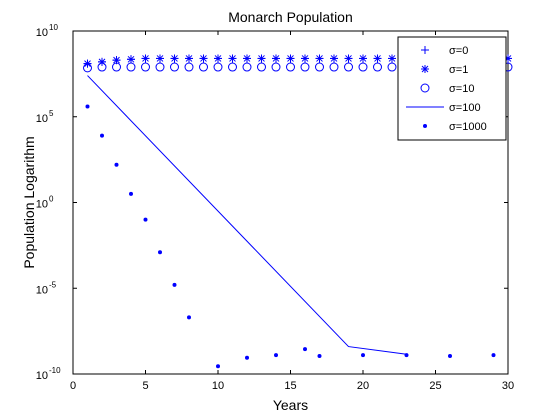 This screenshot has height=420, width=560. I want to click on legend-item: σ=1000, so click(455, 127).